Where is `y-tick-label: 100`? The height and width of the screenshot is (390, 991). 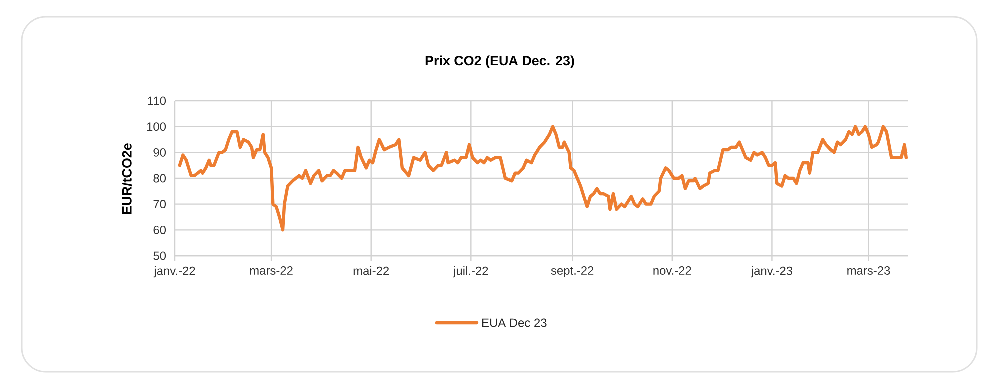 y-tick-label: 100 is located at coordinates (156, 127).